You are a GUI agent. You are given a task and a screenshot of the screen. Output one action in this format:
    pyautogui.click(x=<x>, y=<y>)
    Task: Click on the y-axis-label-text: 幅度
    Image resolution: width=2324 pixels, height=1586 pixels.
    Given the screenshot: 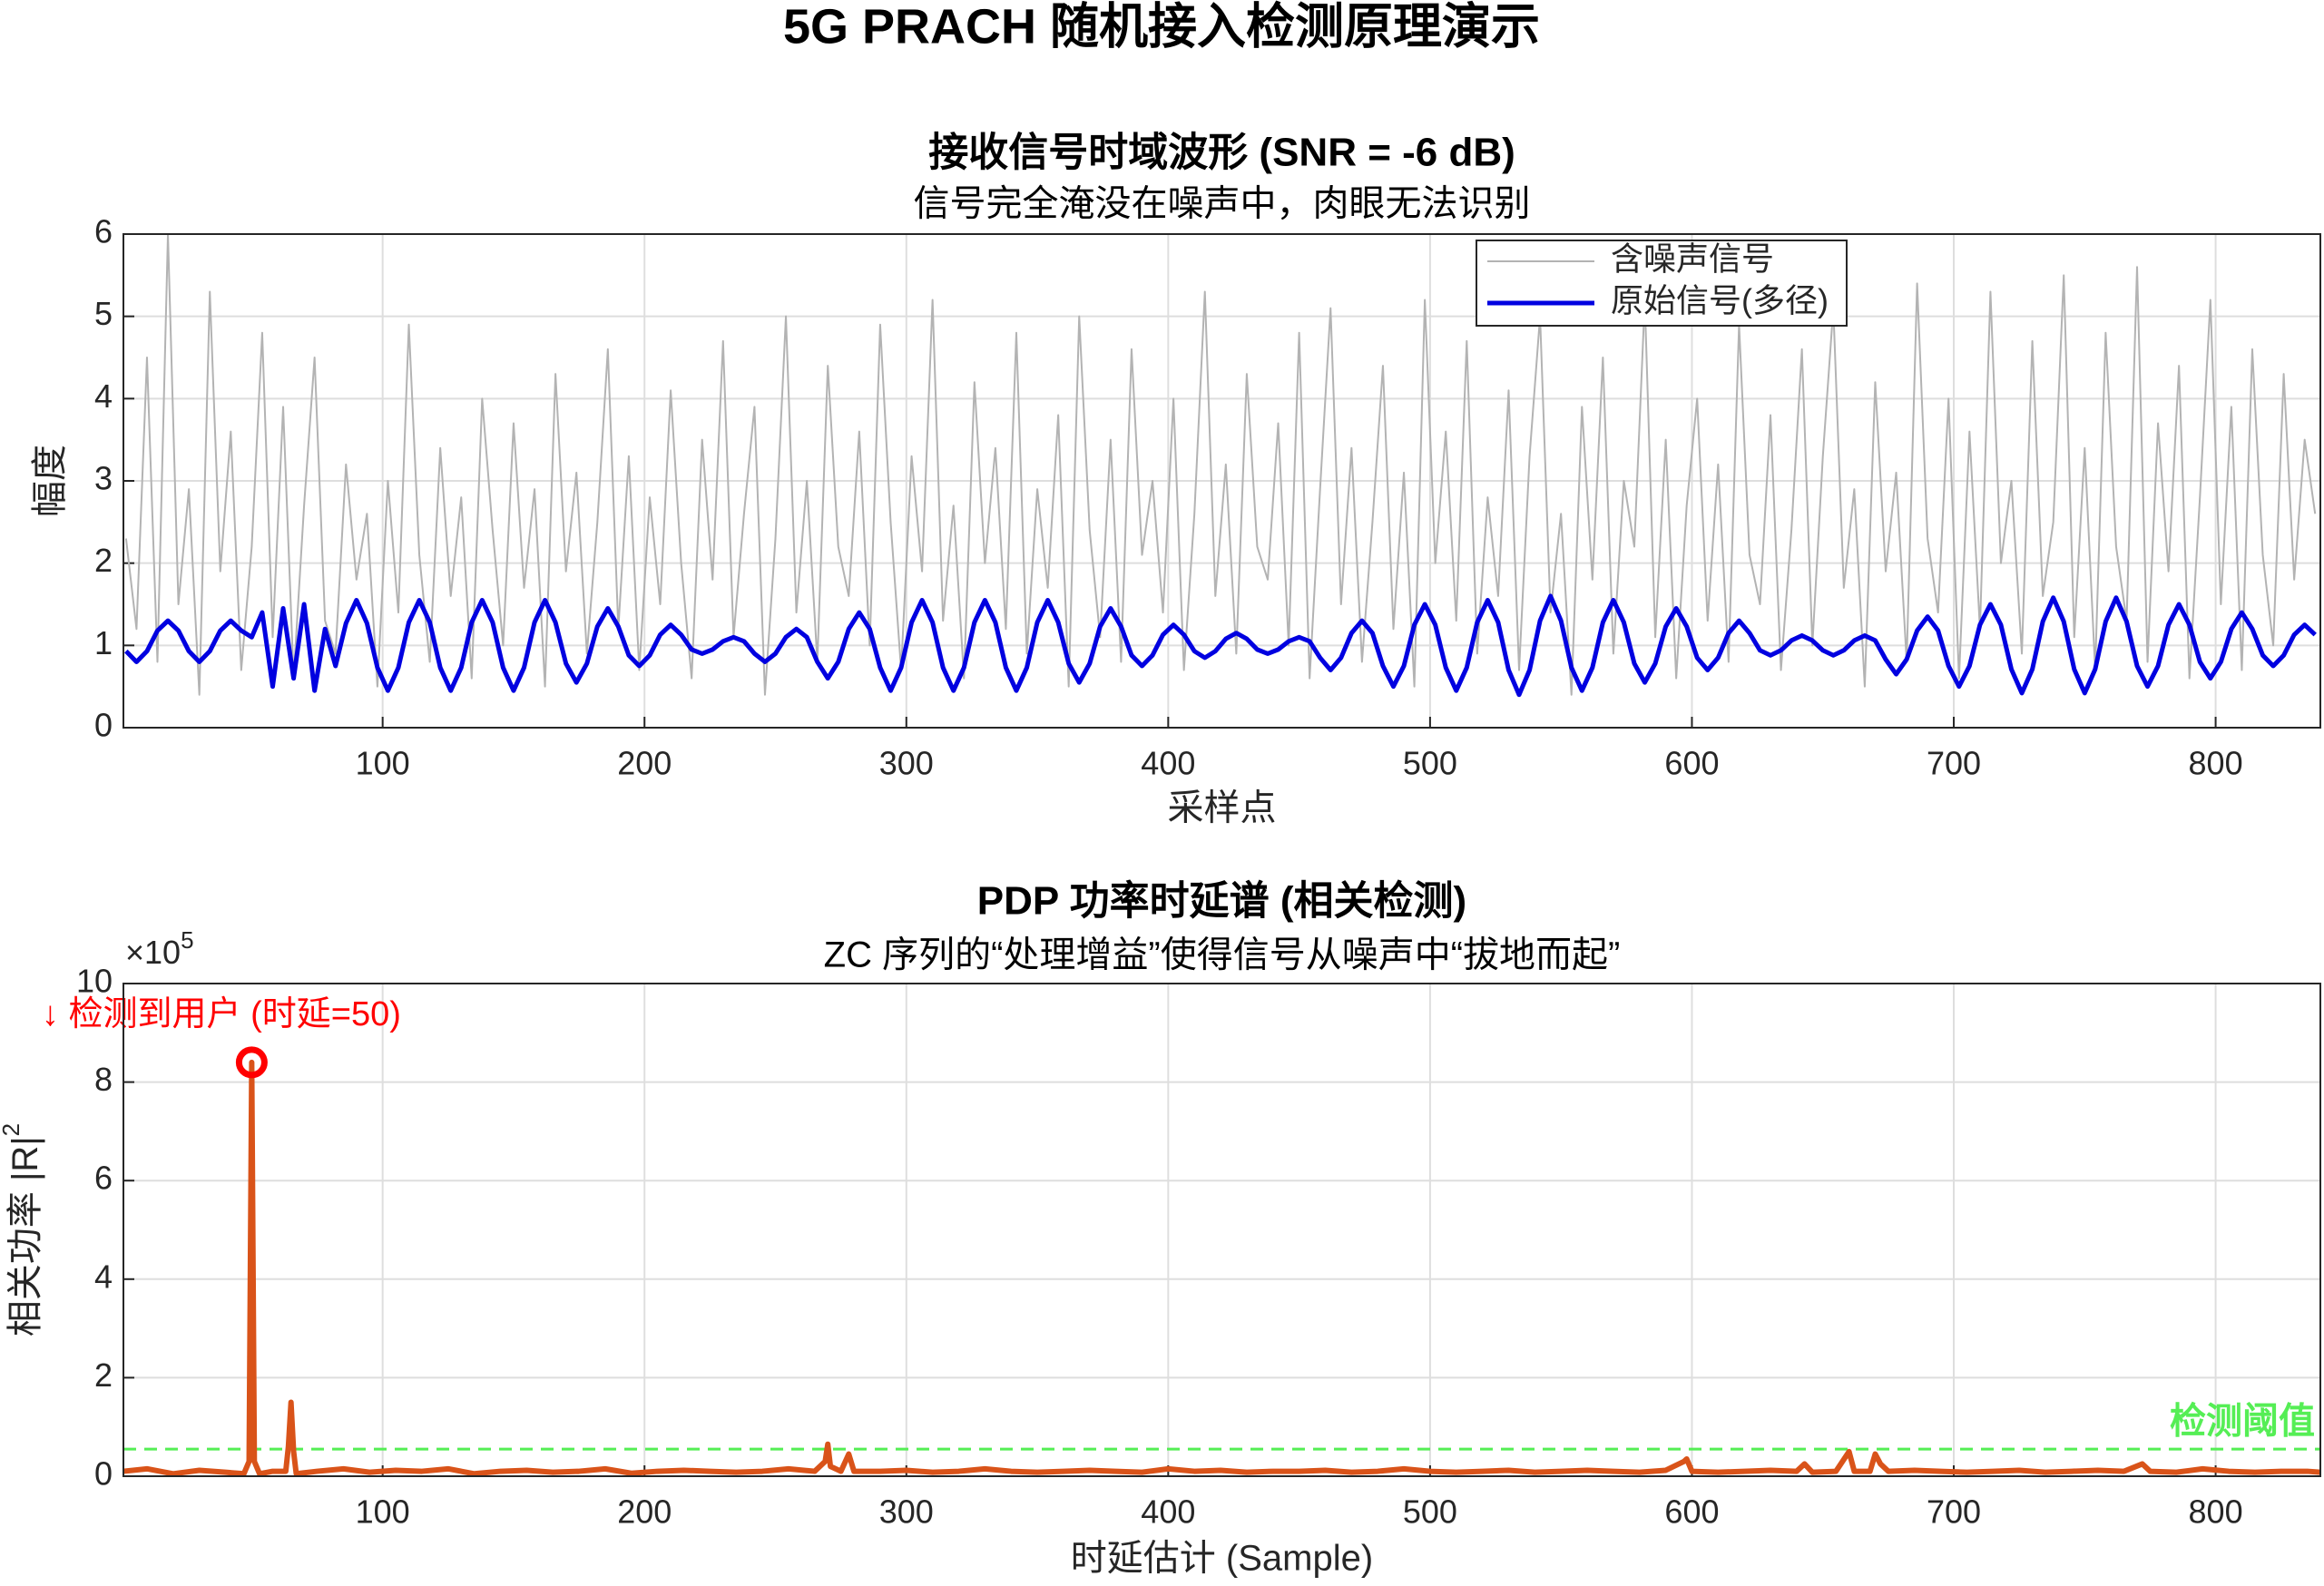 What is the action you would take?
    pyautogui.click(x=50, y=481)
    